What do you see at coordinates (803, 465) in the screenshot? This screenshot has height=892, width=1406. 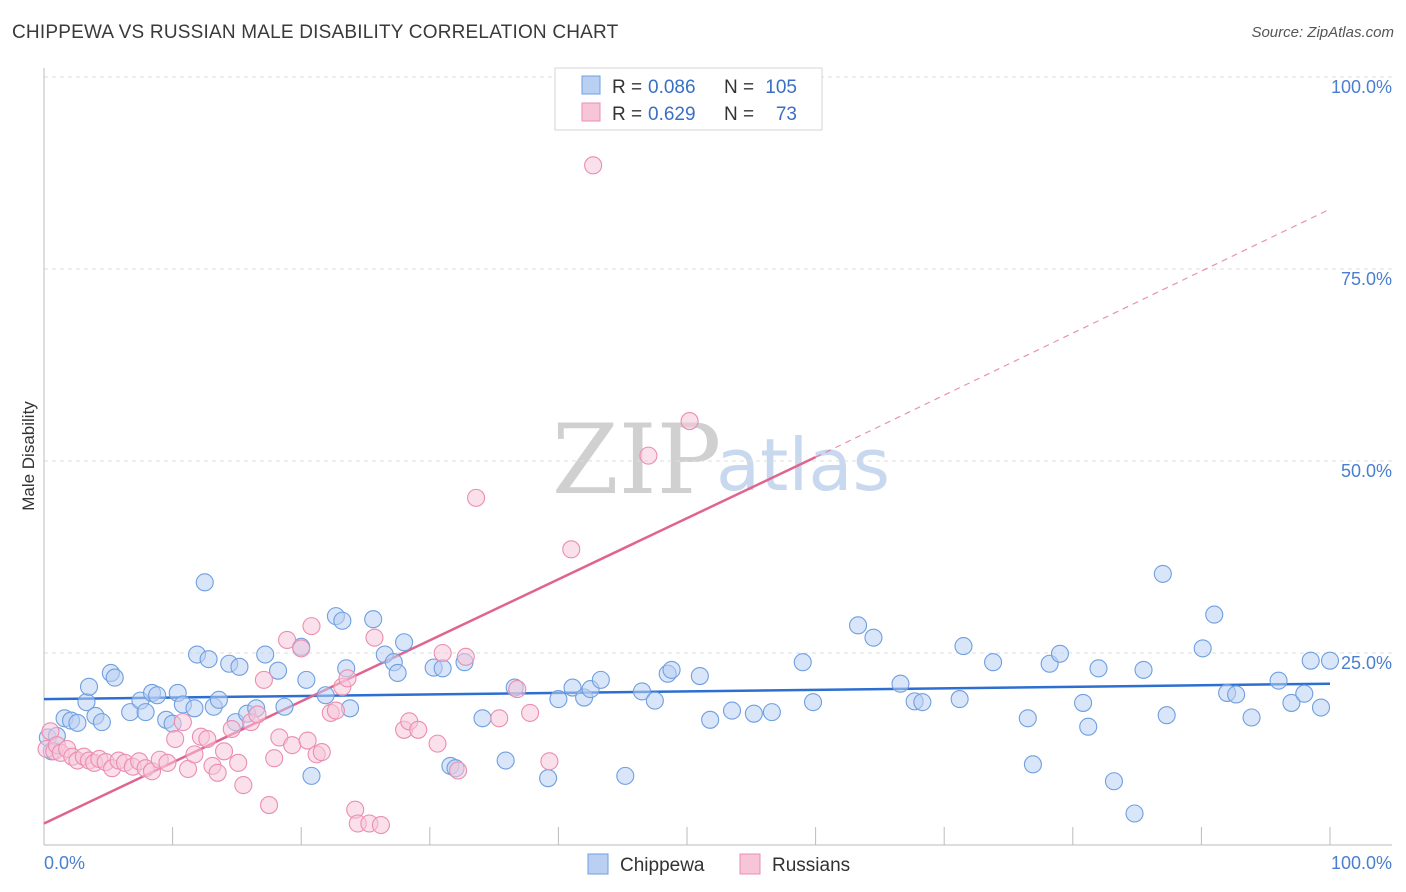 I see `watermark-atlas: atlas` at bounding box center [803, 465].